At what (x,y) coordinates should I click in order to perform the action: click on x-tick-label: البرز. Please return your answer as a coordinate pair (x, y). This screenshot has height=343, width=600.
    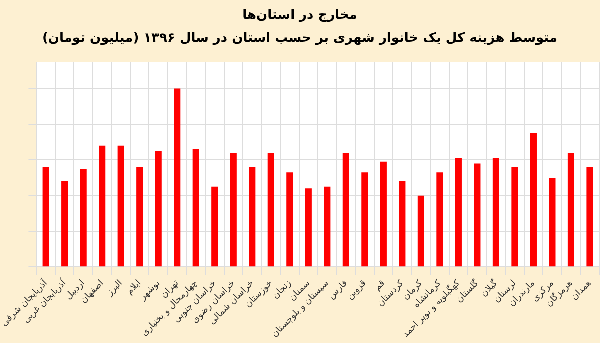
    Looking at the image, I should click on (114, 288).